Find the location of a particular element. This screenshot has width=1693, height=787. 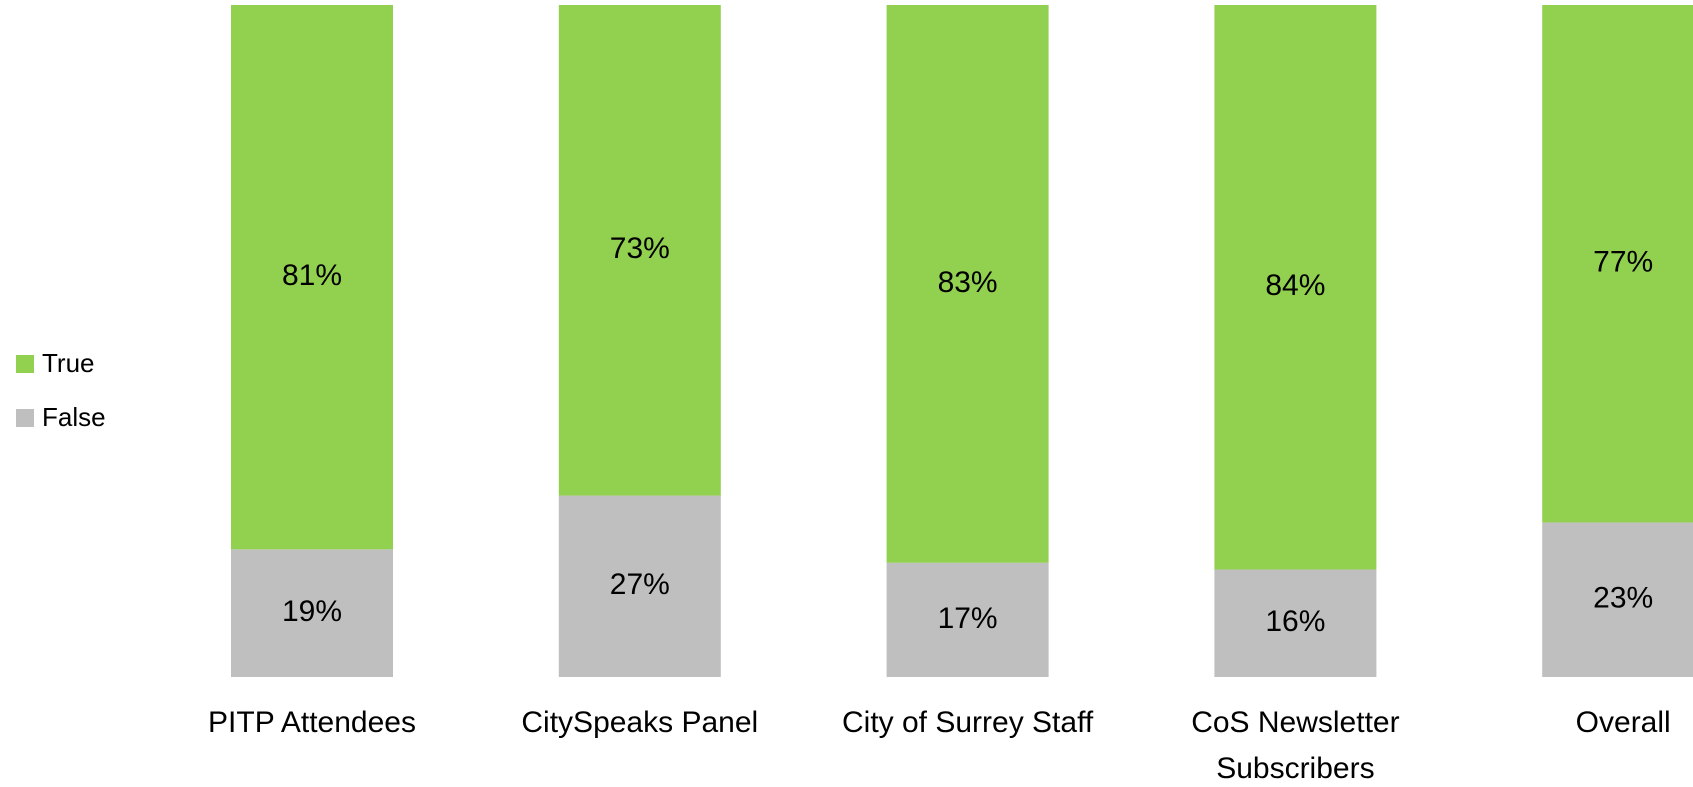

data-label: 23% is located at coordinates (1623, 598).